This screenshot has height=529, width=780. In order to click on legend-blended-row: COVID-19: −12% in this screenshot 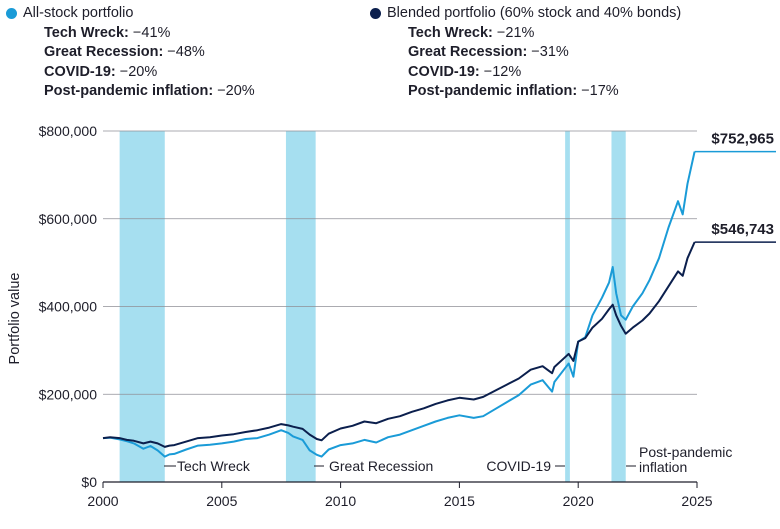, I will do `click(465, 71)`.